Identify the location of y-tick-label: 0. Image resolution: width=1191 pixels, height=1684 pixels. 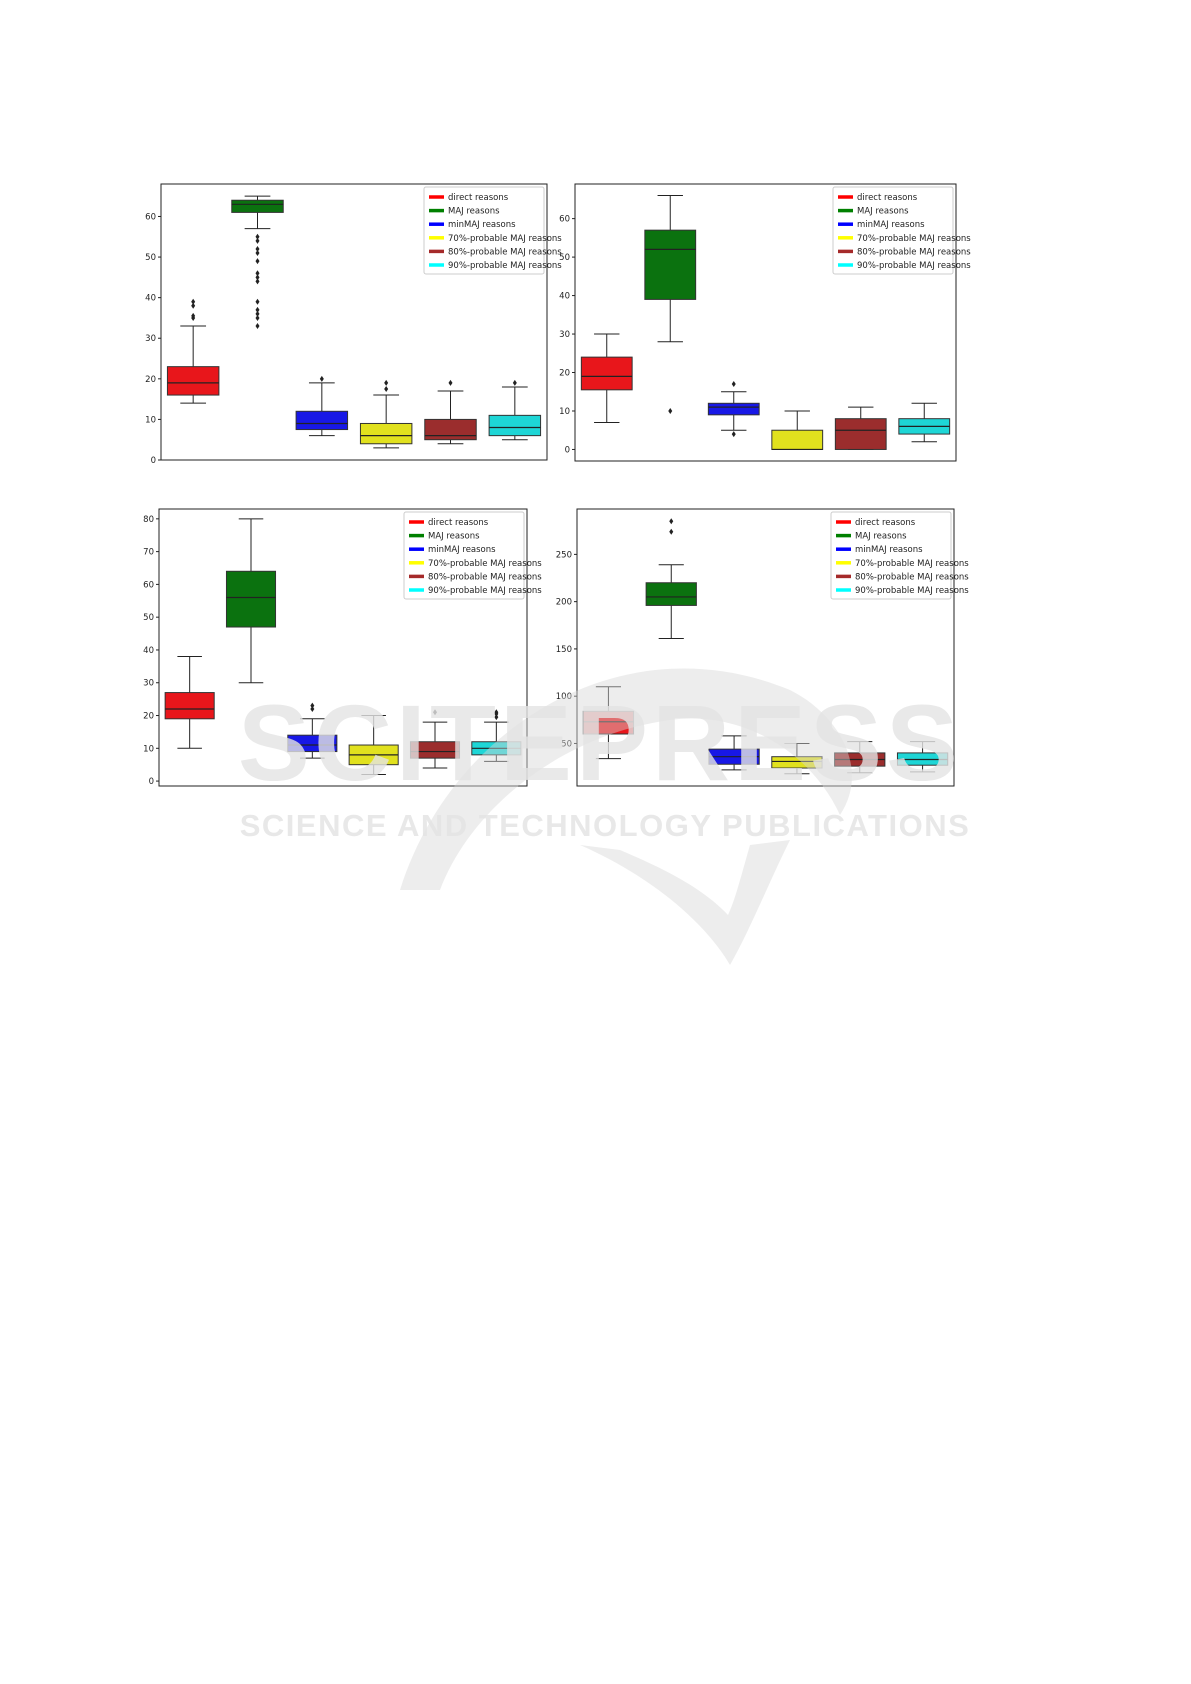
(151, 782).